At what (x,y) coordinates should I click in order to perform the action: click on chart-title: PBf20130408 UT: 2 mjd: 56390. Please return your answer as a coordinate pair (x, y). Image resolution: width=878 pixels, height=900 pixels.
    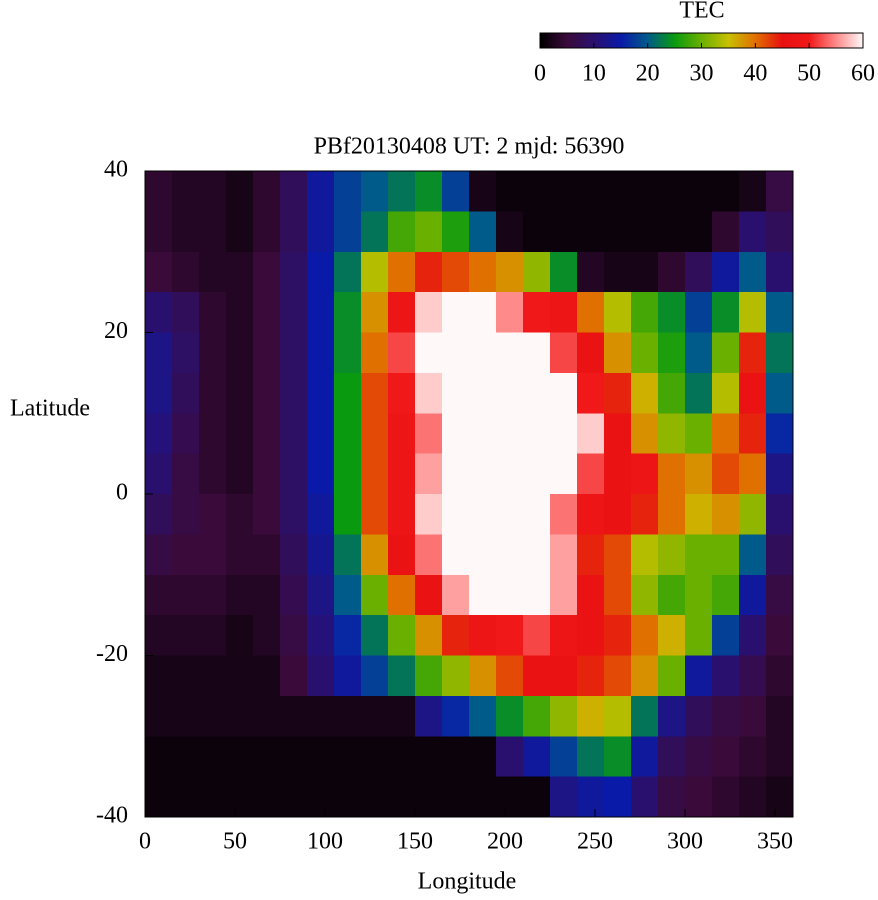
    Looking at the image, I should click on (469, 147).